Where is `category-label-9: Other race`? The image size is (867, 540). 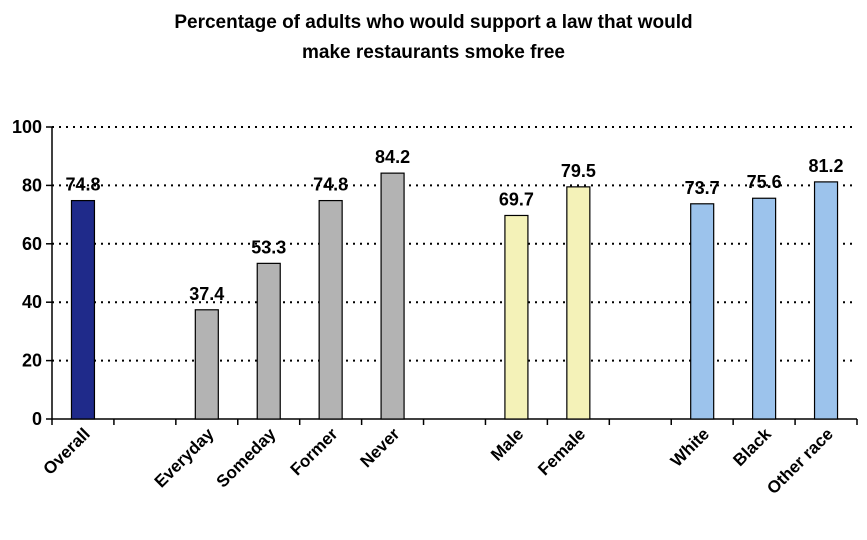
category-label-9: Other race is located at coordinates (800, 461).